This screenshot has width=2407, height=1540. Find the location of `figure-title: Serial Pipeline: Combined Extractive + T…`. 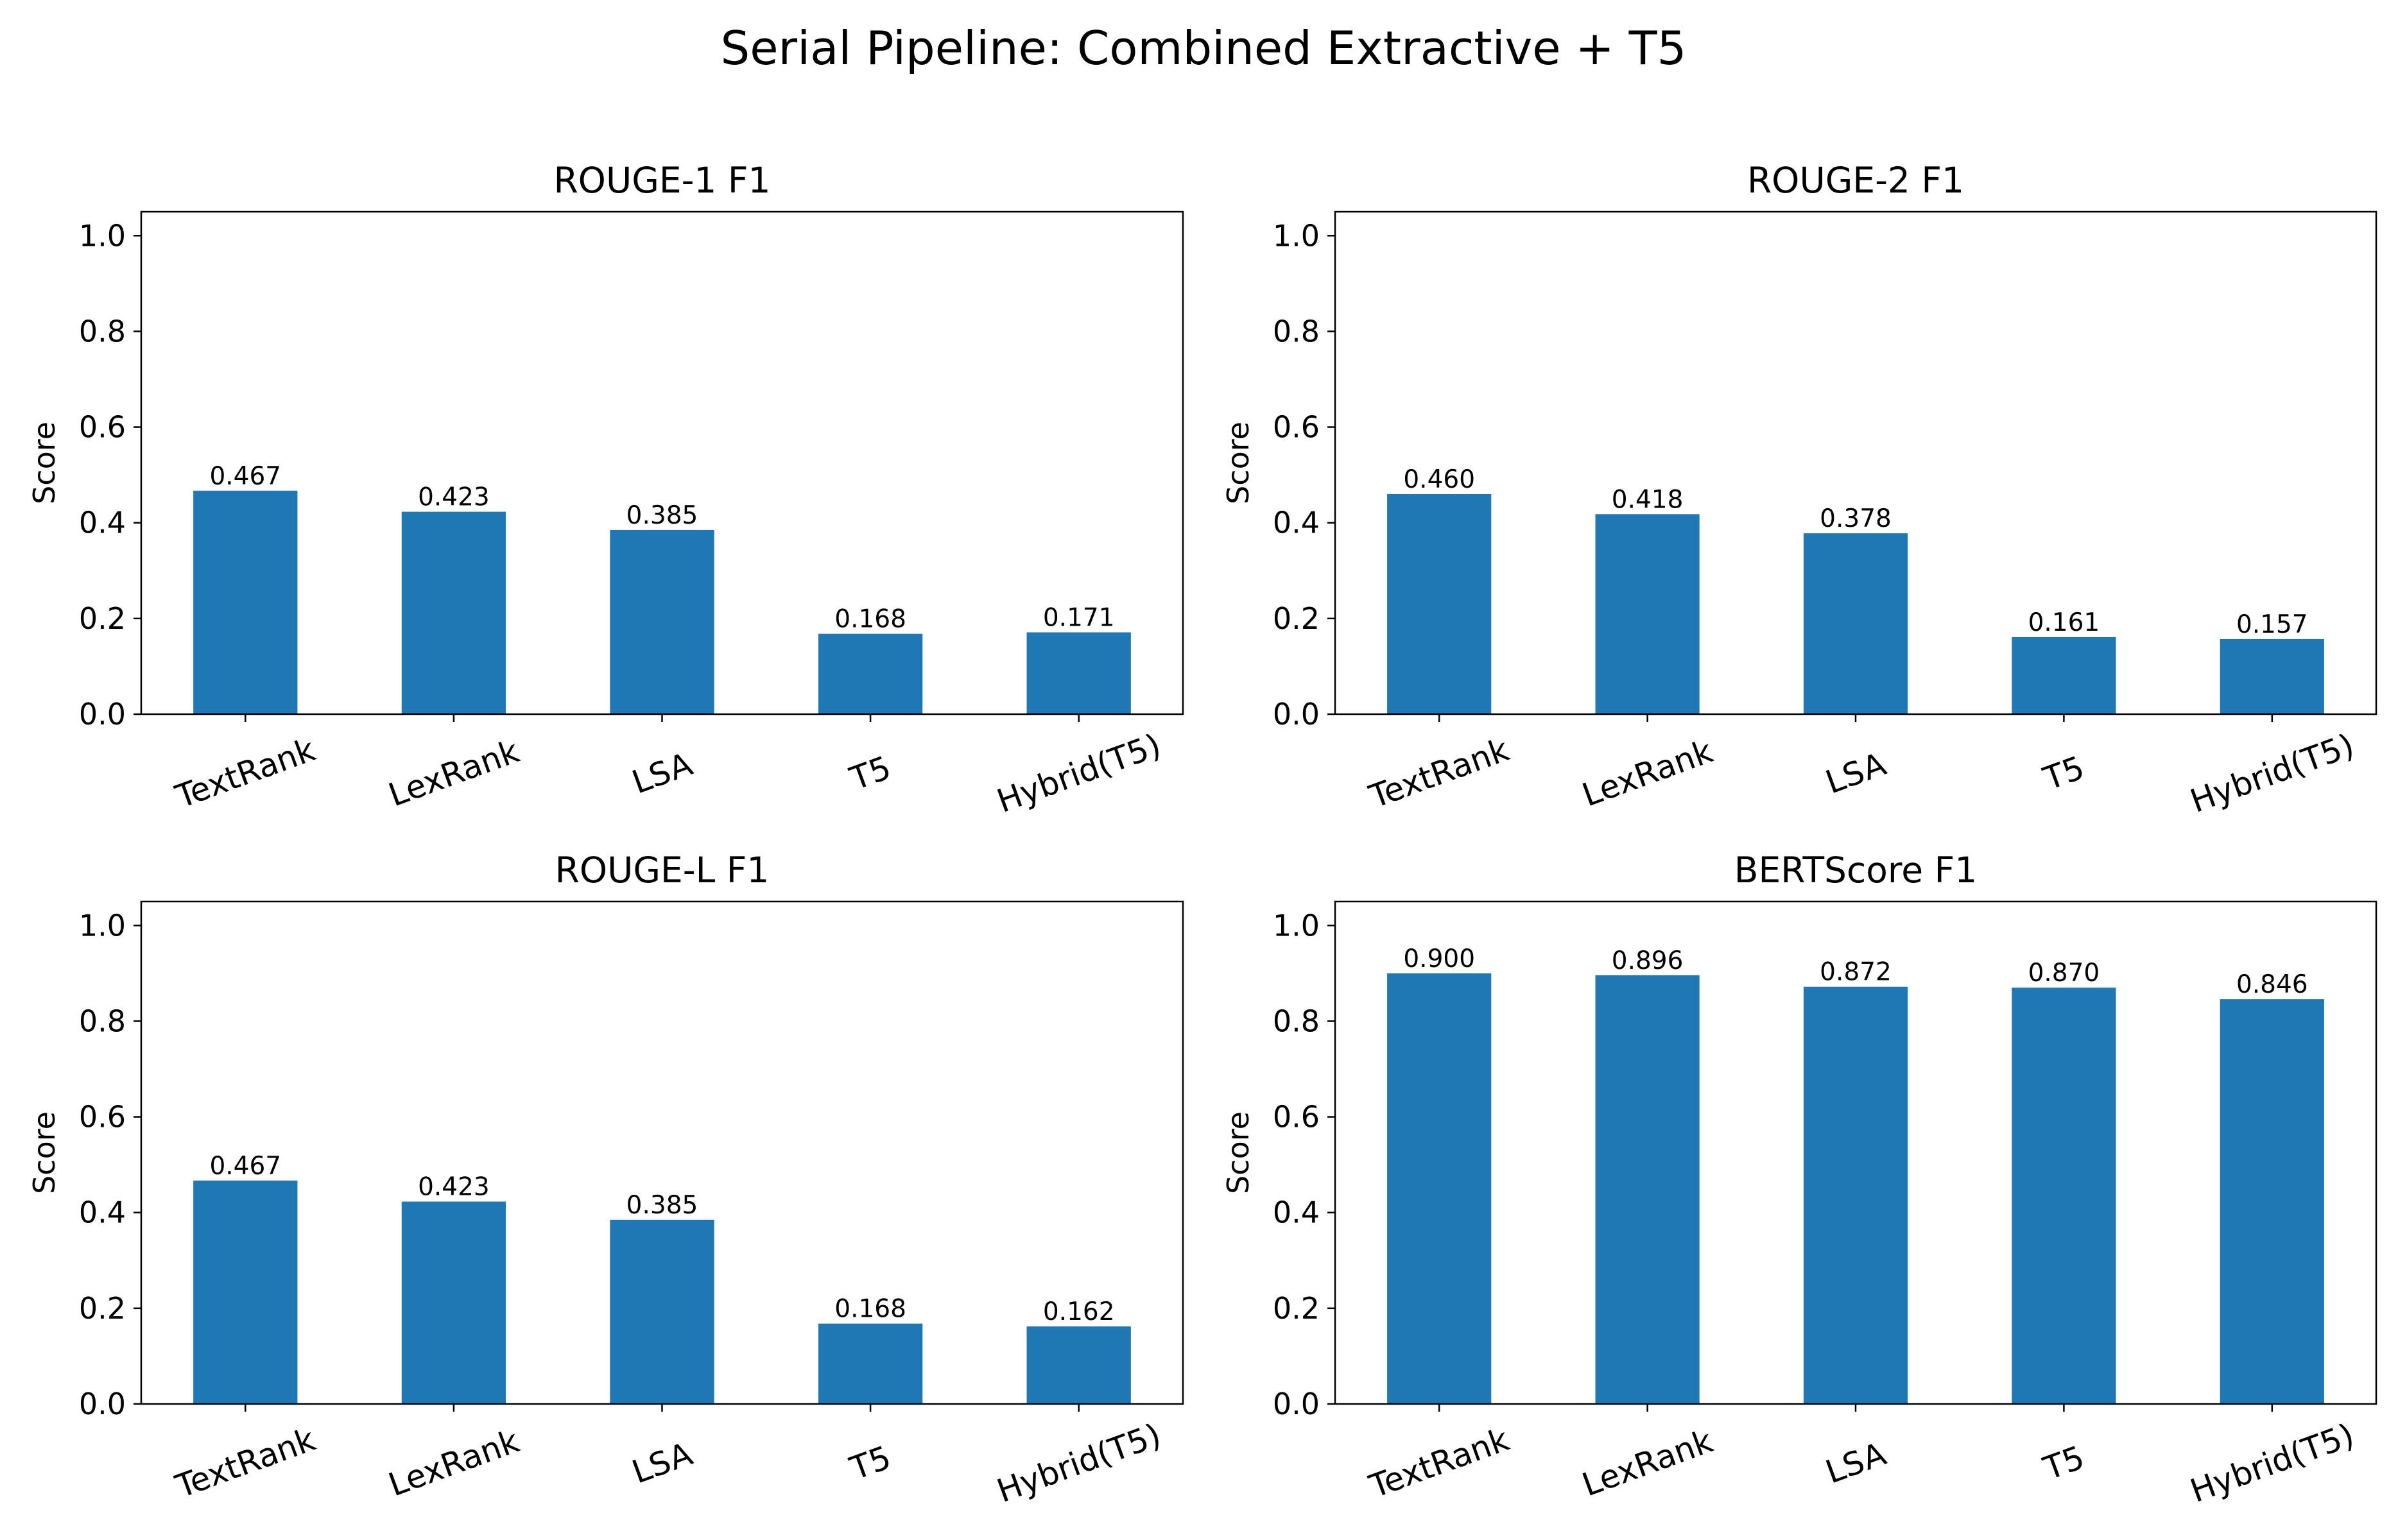

figure-title: Serial Pipeline: Combined Extractive + T… is located at coordinates (1204, 48).